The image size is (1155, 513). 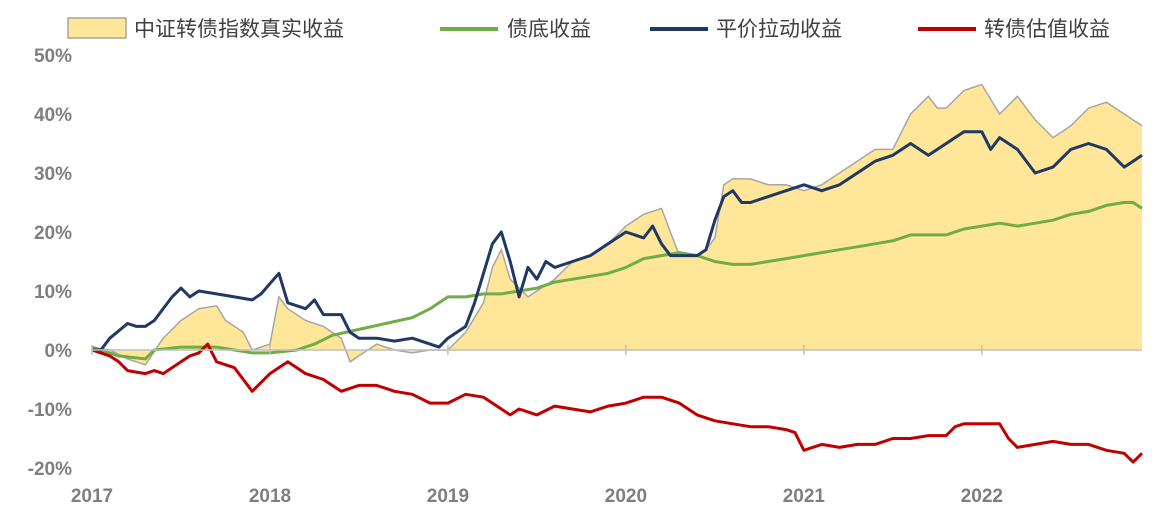 What do you see at coordinates (59, 351) in the screenshot?
I see `y-tick-label: 0%` at bounding box center [59, 351].